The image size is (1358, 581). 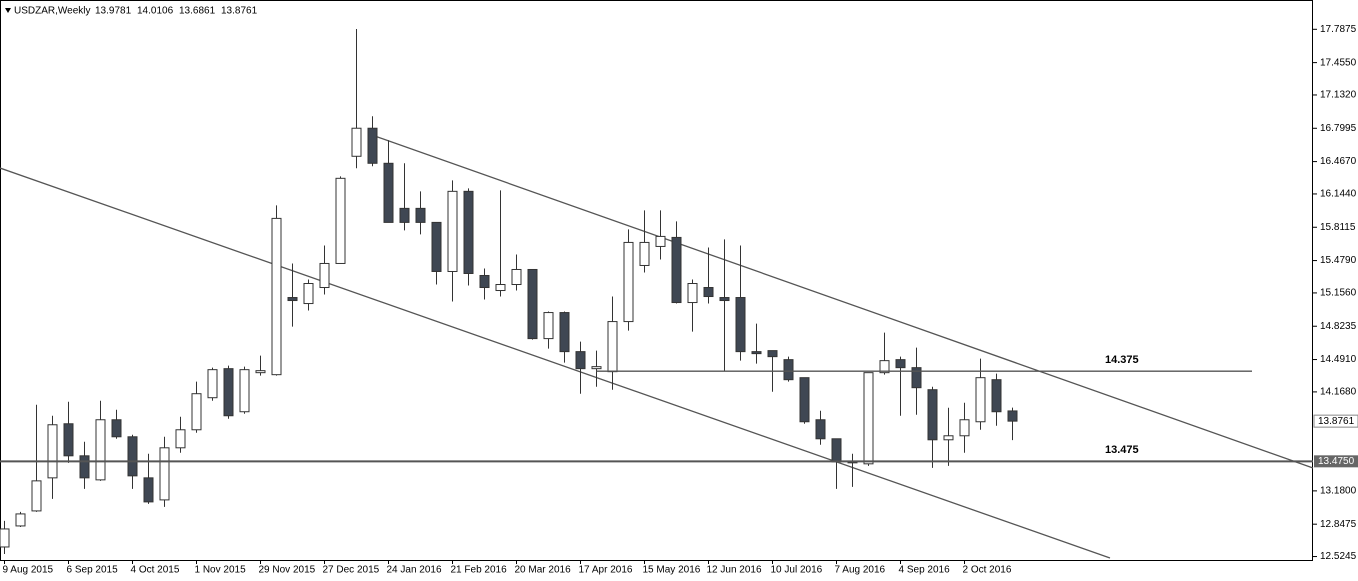 What do you see at coordinates (860, 570) in the screenshot?
I see `x-tick-label: 7 Aug 2016` at bounding box center [860, 570].